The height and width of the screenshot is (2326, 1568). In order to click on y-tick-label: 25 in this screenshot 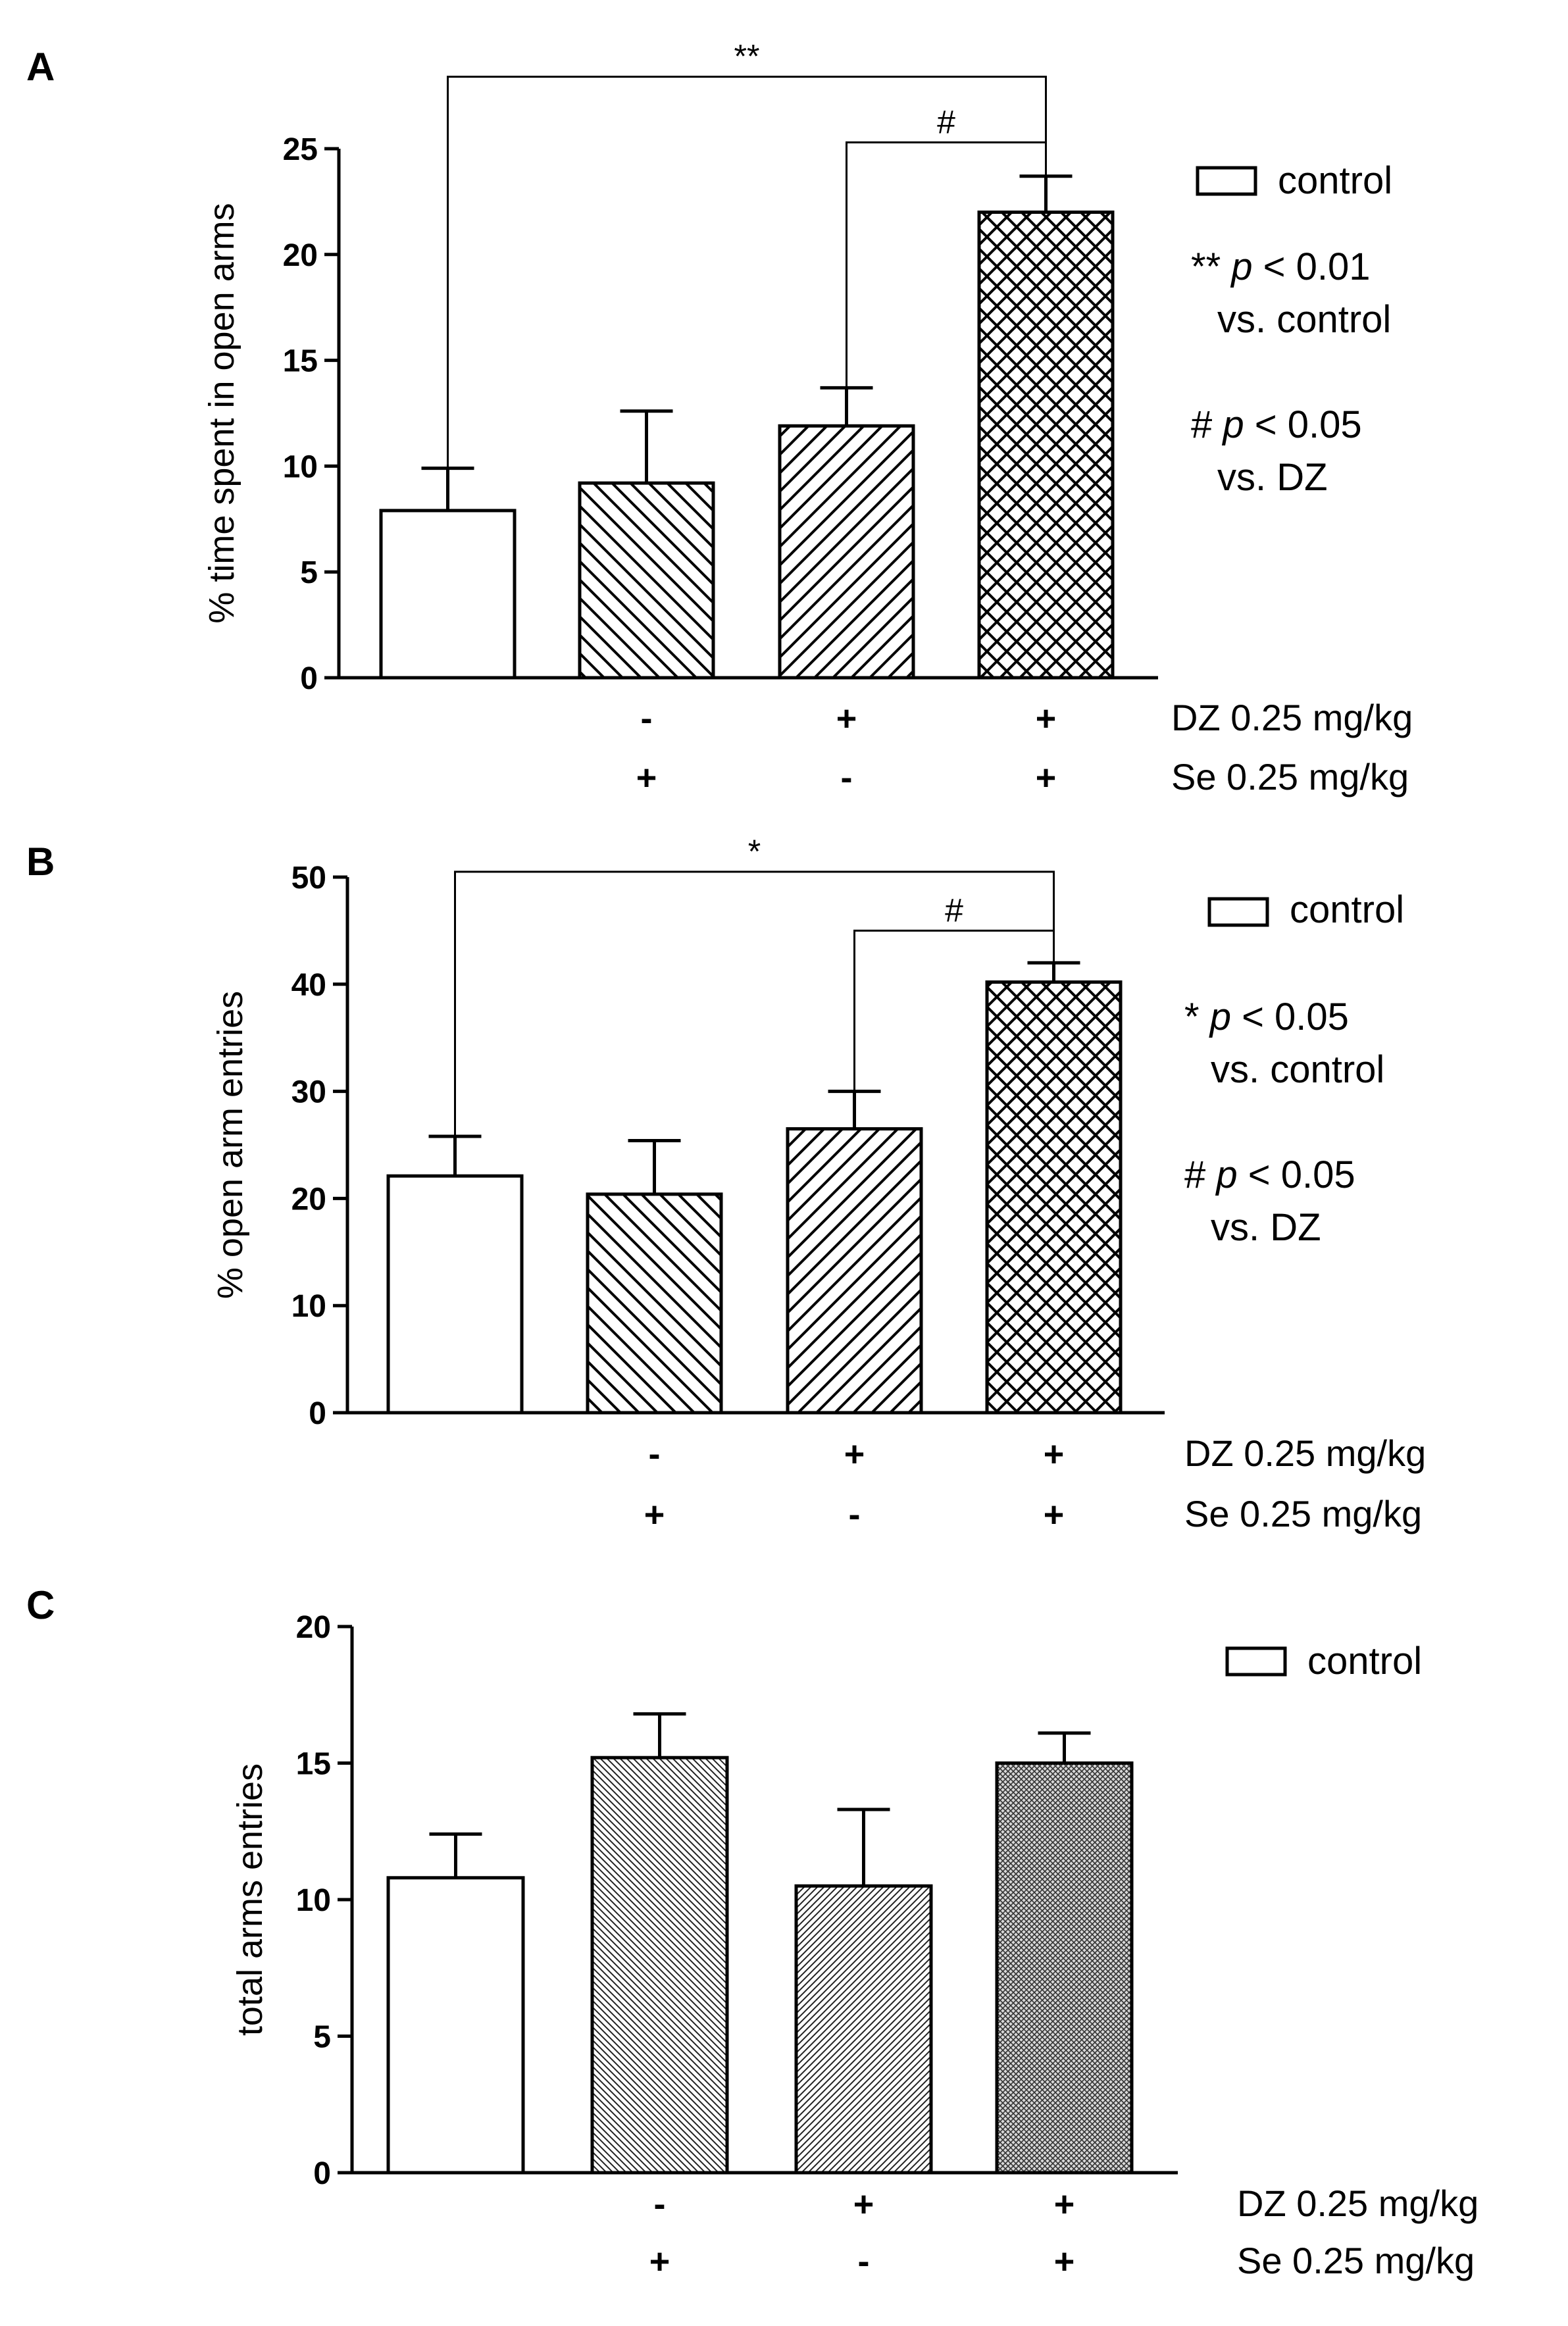, I will do `click(300, 149)`.